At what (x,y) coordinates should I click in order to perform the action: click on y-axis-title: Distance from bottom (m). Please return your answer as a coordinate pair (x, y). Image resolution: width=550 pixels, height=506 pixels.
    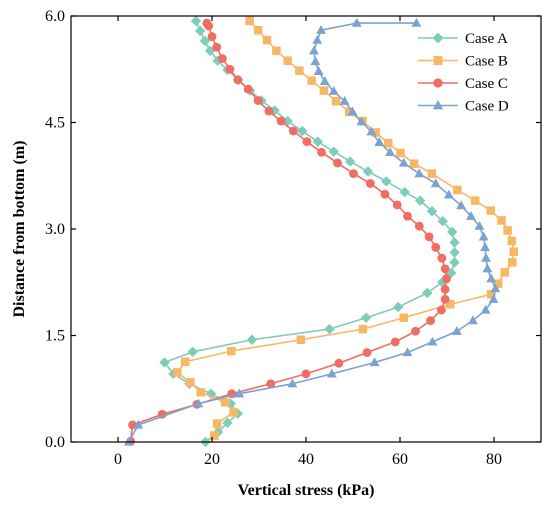
    Looking at the image, I should click on (19, 229).